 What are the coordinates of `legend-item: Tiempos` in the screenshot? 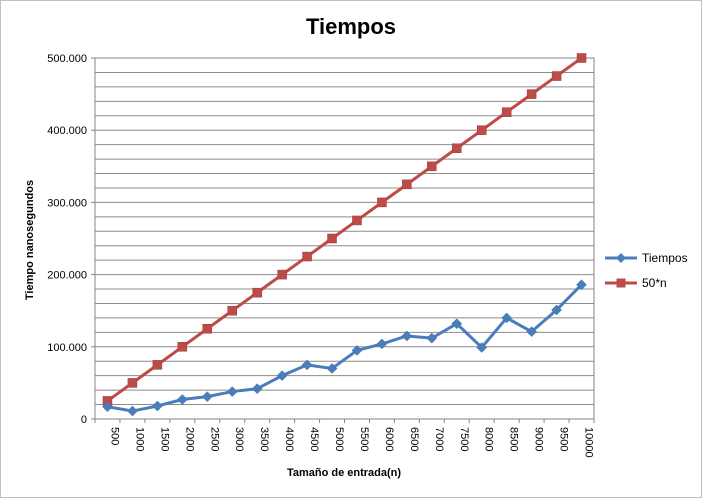 It's located at (646, 258).